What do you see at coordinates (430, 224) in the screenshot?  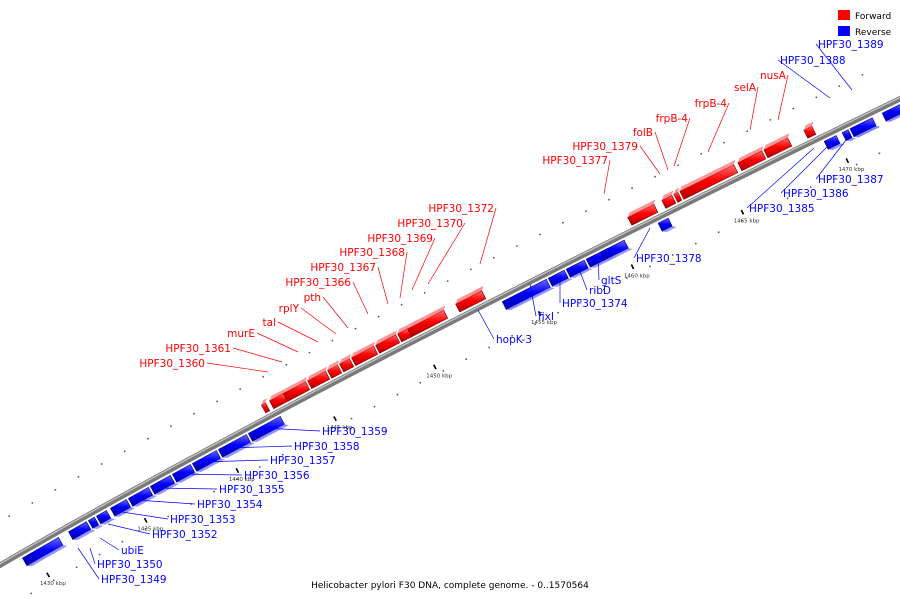 I see `gene-label: HPF30_1370` at bounding box center [430, 224].